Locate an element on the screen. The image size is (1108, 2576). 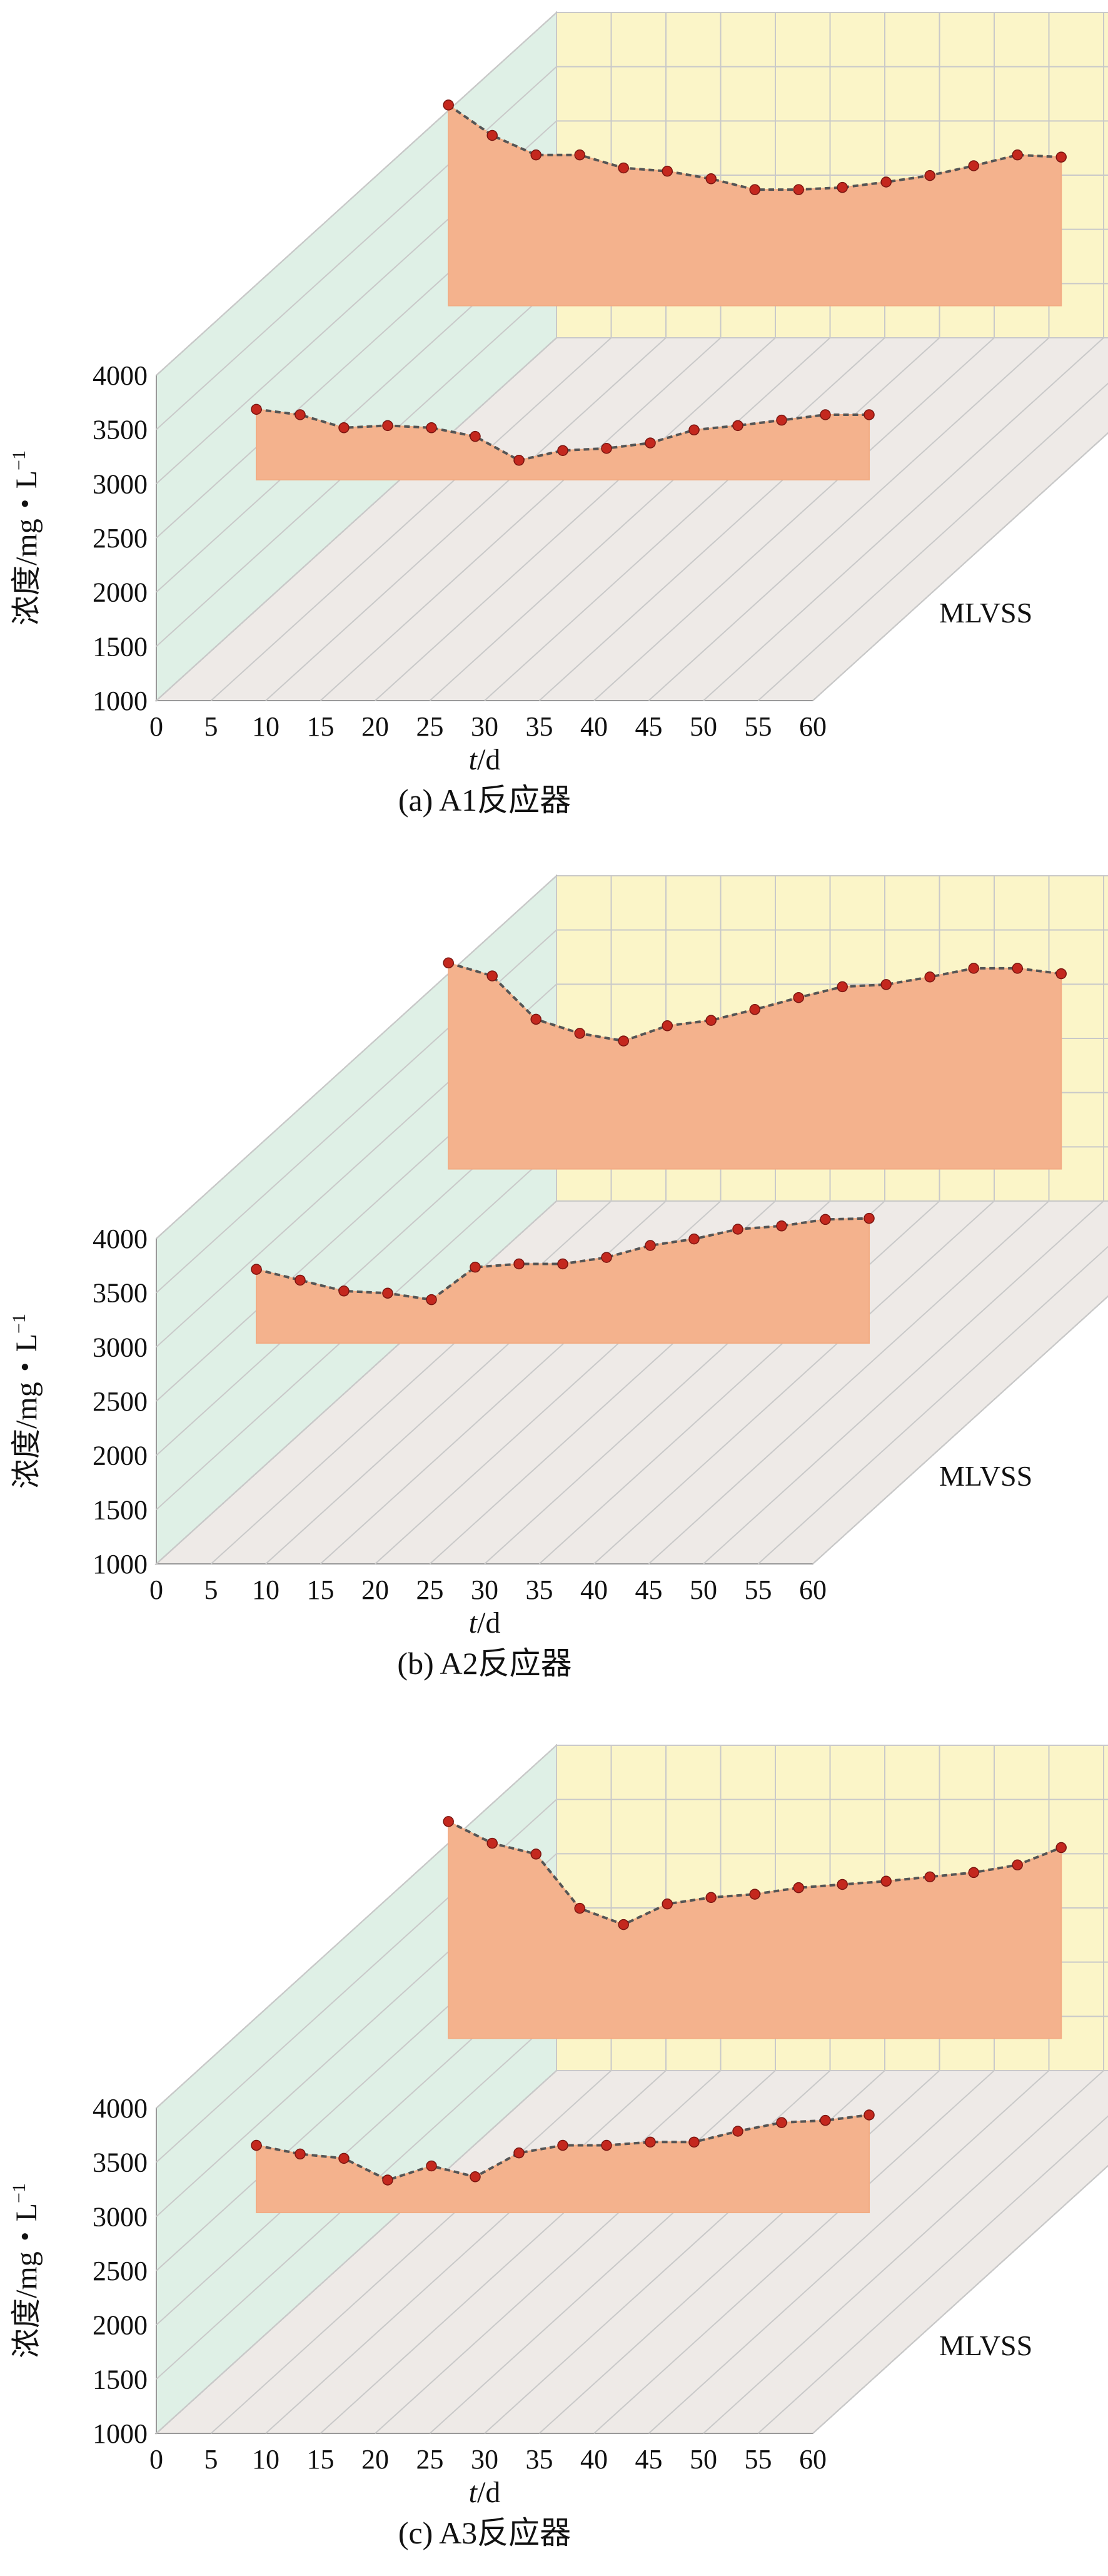
ribbon-mlss is located at coordinates (755, 203).